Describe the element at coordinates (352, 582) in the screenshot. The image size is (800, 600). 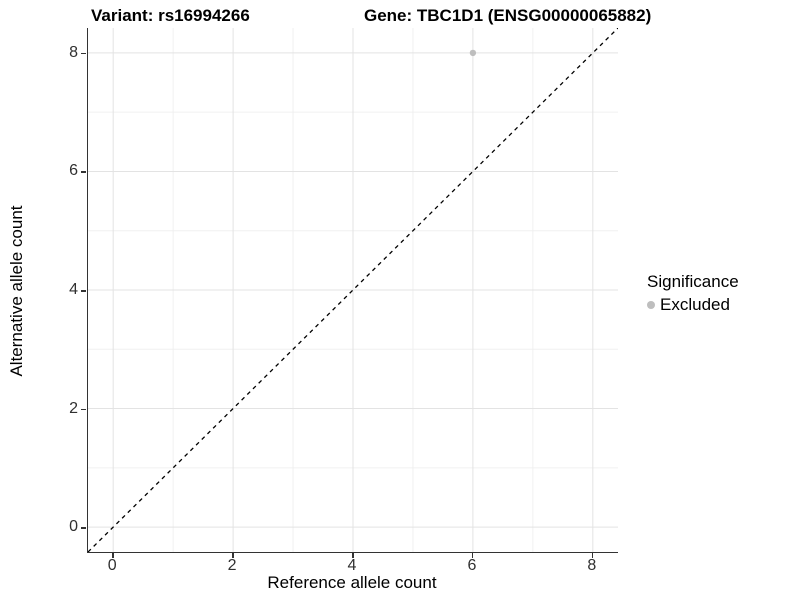
I see `x-axis-title: Reference allele count` at that location.